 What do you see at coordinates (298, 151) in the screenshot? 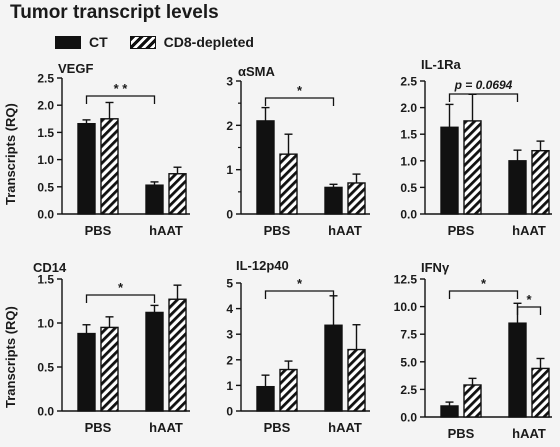
I see `chart-panel-2: αSMA 0 1 2 3 PBS hAAT *` at bounding box center [298, 151].